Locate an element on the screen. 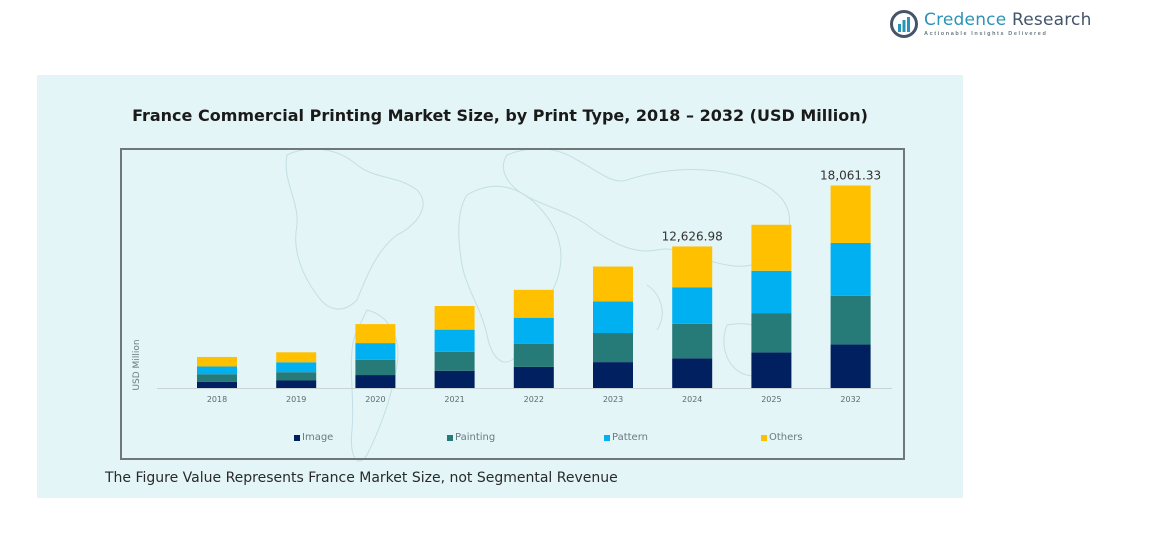 This screenshot has height=538, width=1166. x-tick-label-2025: 2025 is located at coordinates (771, 399).